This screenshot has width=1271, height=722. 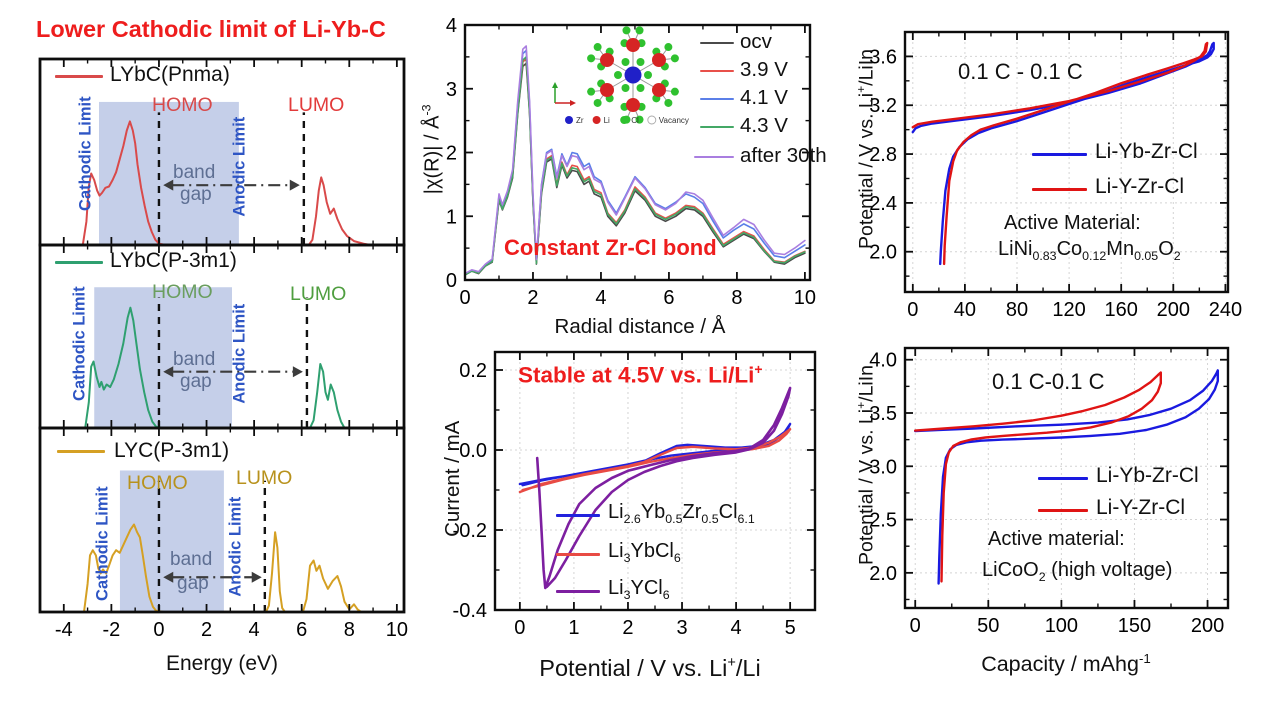 I want to click on figure-title: Lower Cathodic limit of Li-Yb-C, so click(x=211, y=29).